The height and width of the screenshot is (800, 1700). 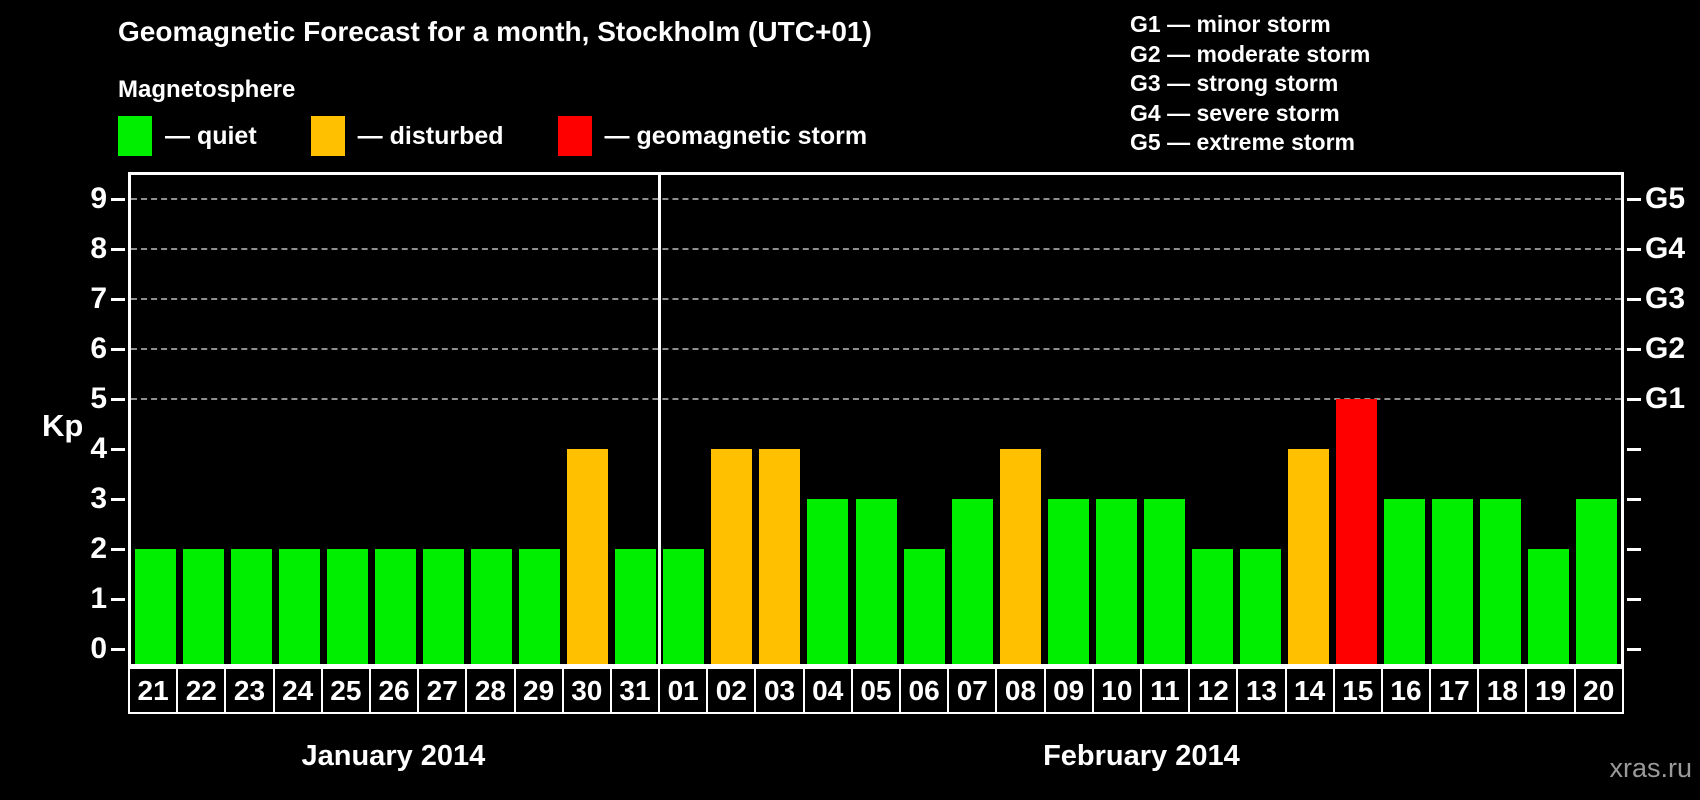 I want to click on g-legend-line-g4: G4 — severe storm, so click(x=1235, y=112).